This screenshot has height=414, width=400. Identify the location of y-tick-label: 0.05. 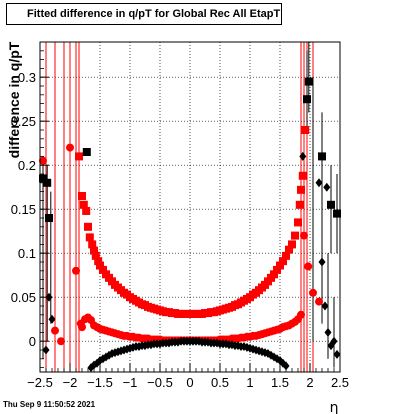
(23, 297).